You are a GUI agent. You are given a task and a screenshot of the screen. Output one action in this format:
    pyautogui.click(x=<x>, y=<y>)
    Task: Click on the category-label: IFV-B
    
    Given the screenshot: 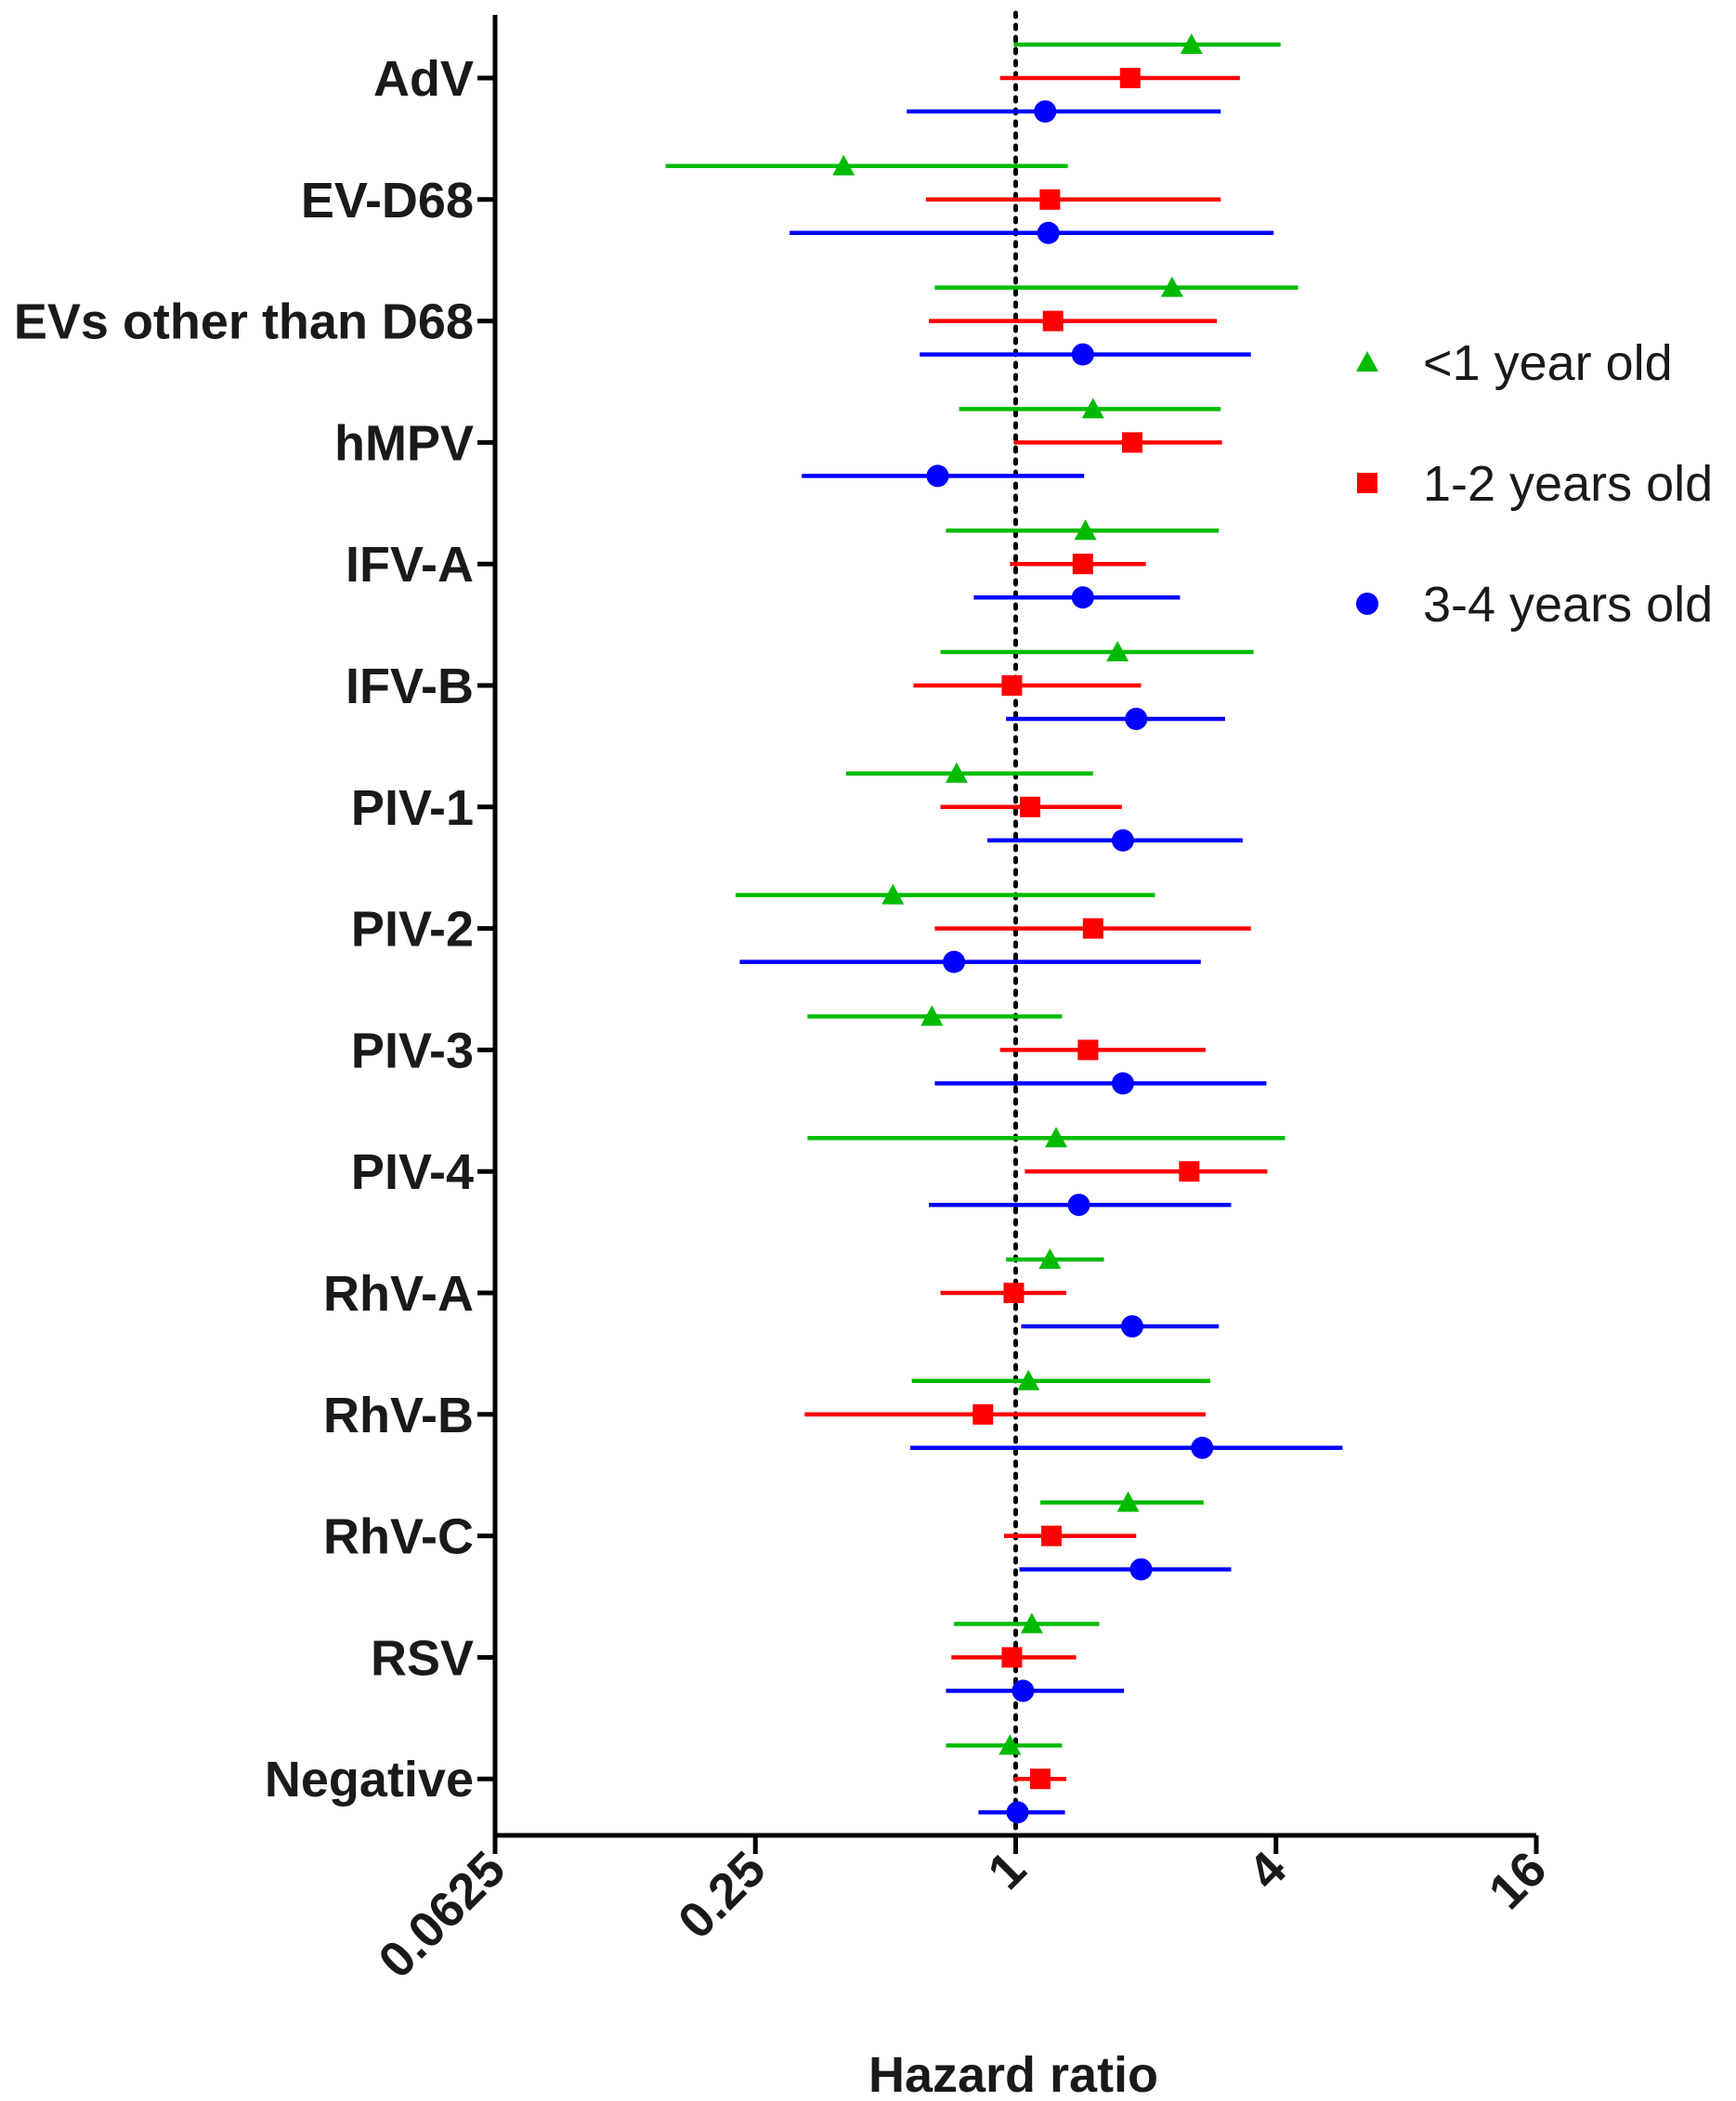 What is the action you would take?
    pyautogui.click(x=410, y=687)
    